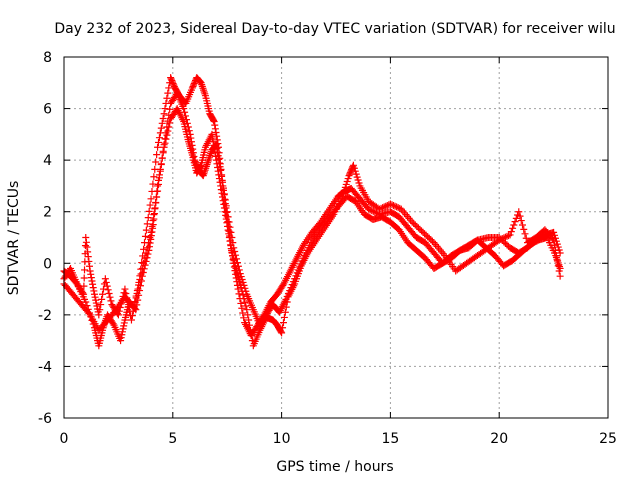 The image size is (640, 480). I want to click on y-tick-label: 8, so click(47, 58).